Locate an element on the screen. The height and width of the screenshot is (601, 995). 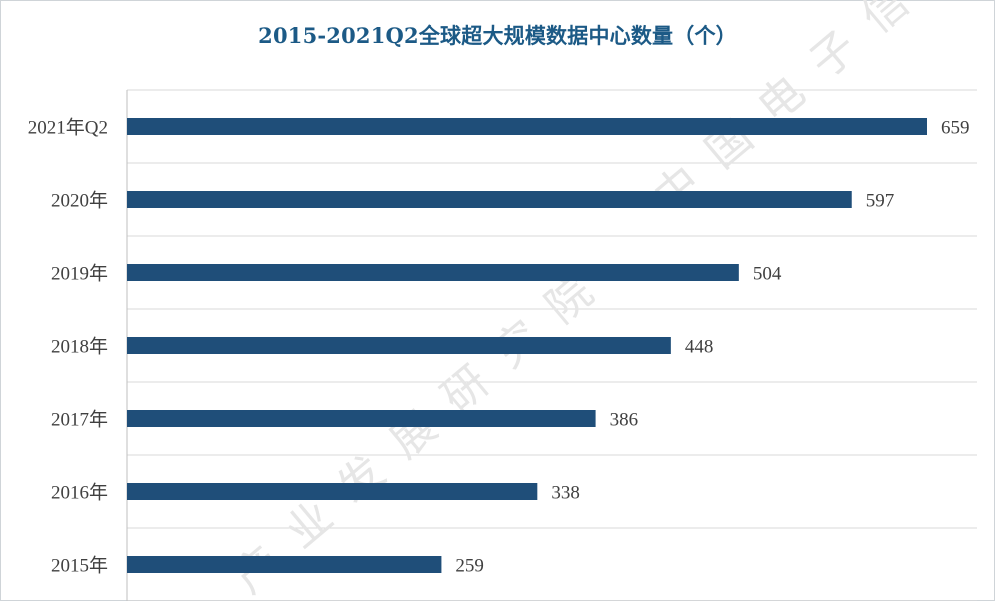
data-label: 504 is located at coordinates (767, 274).